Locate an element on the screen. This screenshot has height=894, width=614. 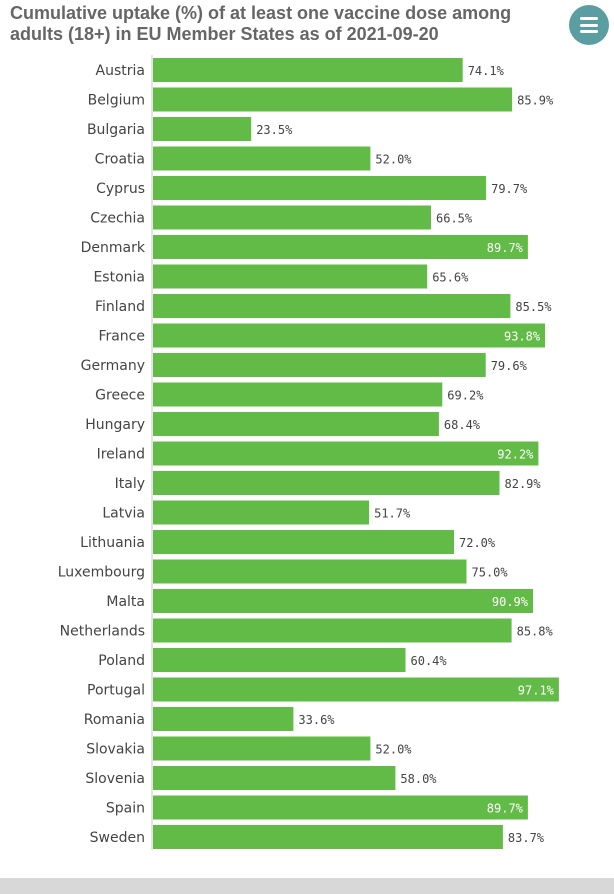
value-label: 33.6% is located at coordinates (316, 720).